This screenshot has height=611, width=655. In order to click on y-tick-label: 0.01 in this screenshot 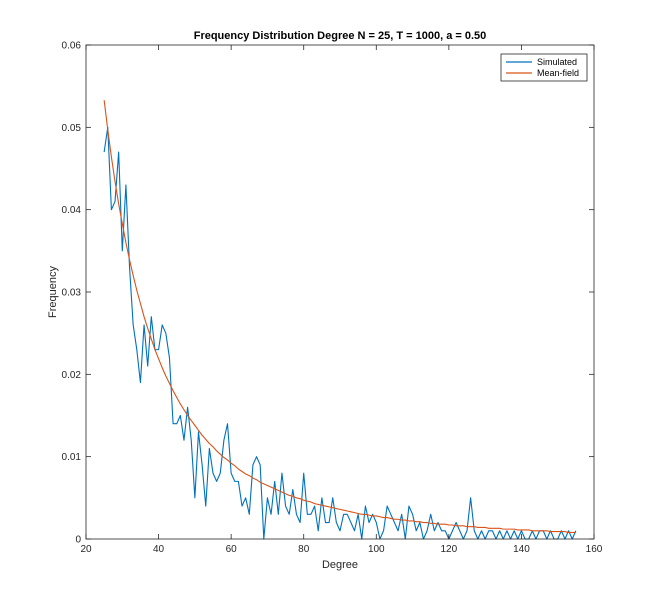, I will do `click(72, 457)`.